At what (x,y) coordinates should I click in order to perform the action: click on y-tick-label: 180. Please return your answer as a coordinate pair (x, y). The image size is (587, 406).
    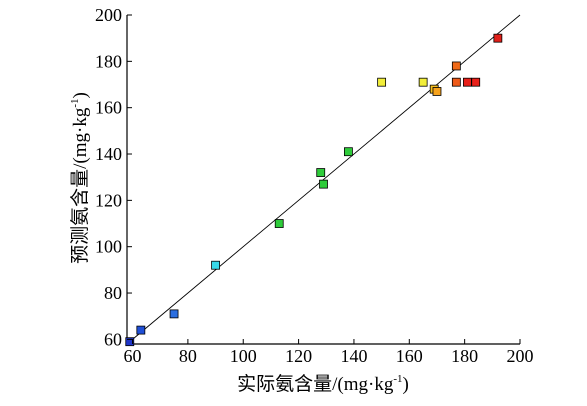
    Looking at the image, I should click on (108, 61).